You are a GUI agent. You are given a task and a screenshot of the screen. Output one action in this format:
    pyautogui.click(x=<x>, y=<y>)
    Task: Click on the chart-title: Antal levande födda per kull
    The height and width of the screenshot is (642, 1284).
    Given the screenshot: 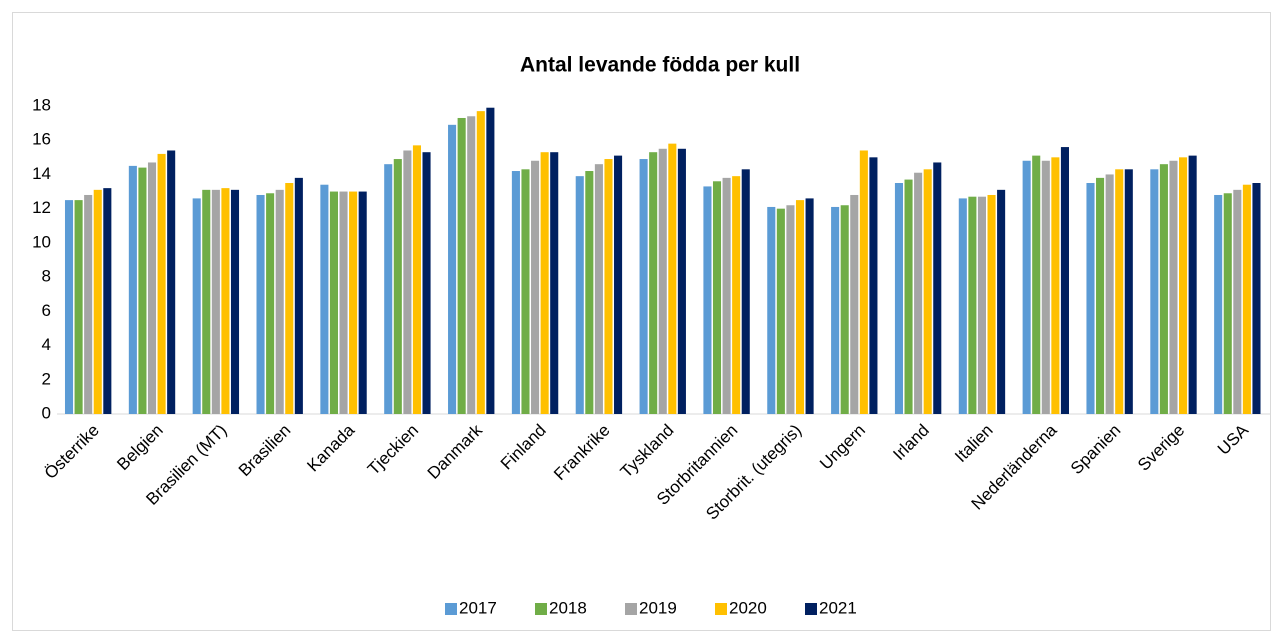 What is the action you would take?
    pyautogui.click(x=660, y=65)
    